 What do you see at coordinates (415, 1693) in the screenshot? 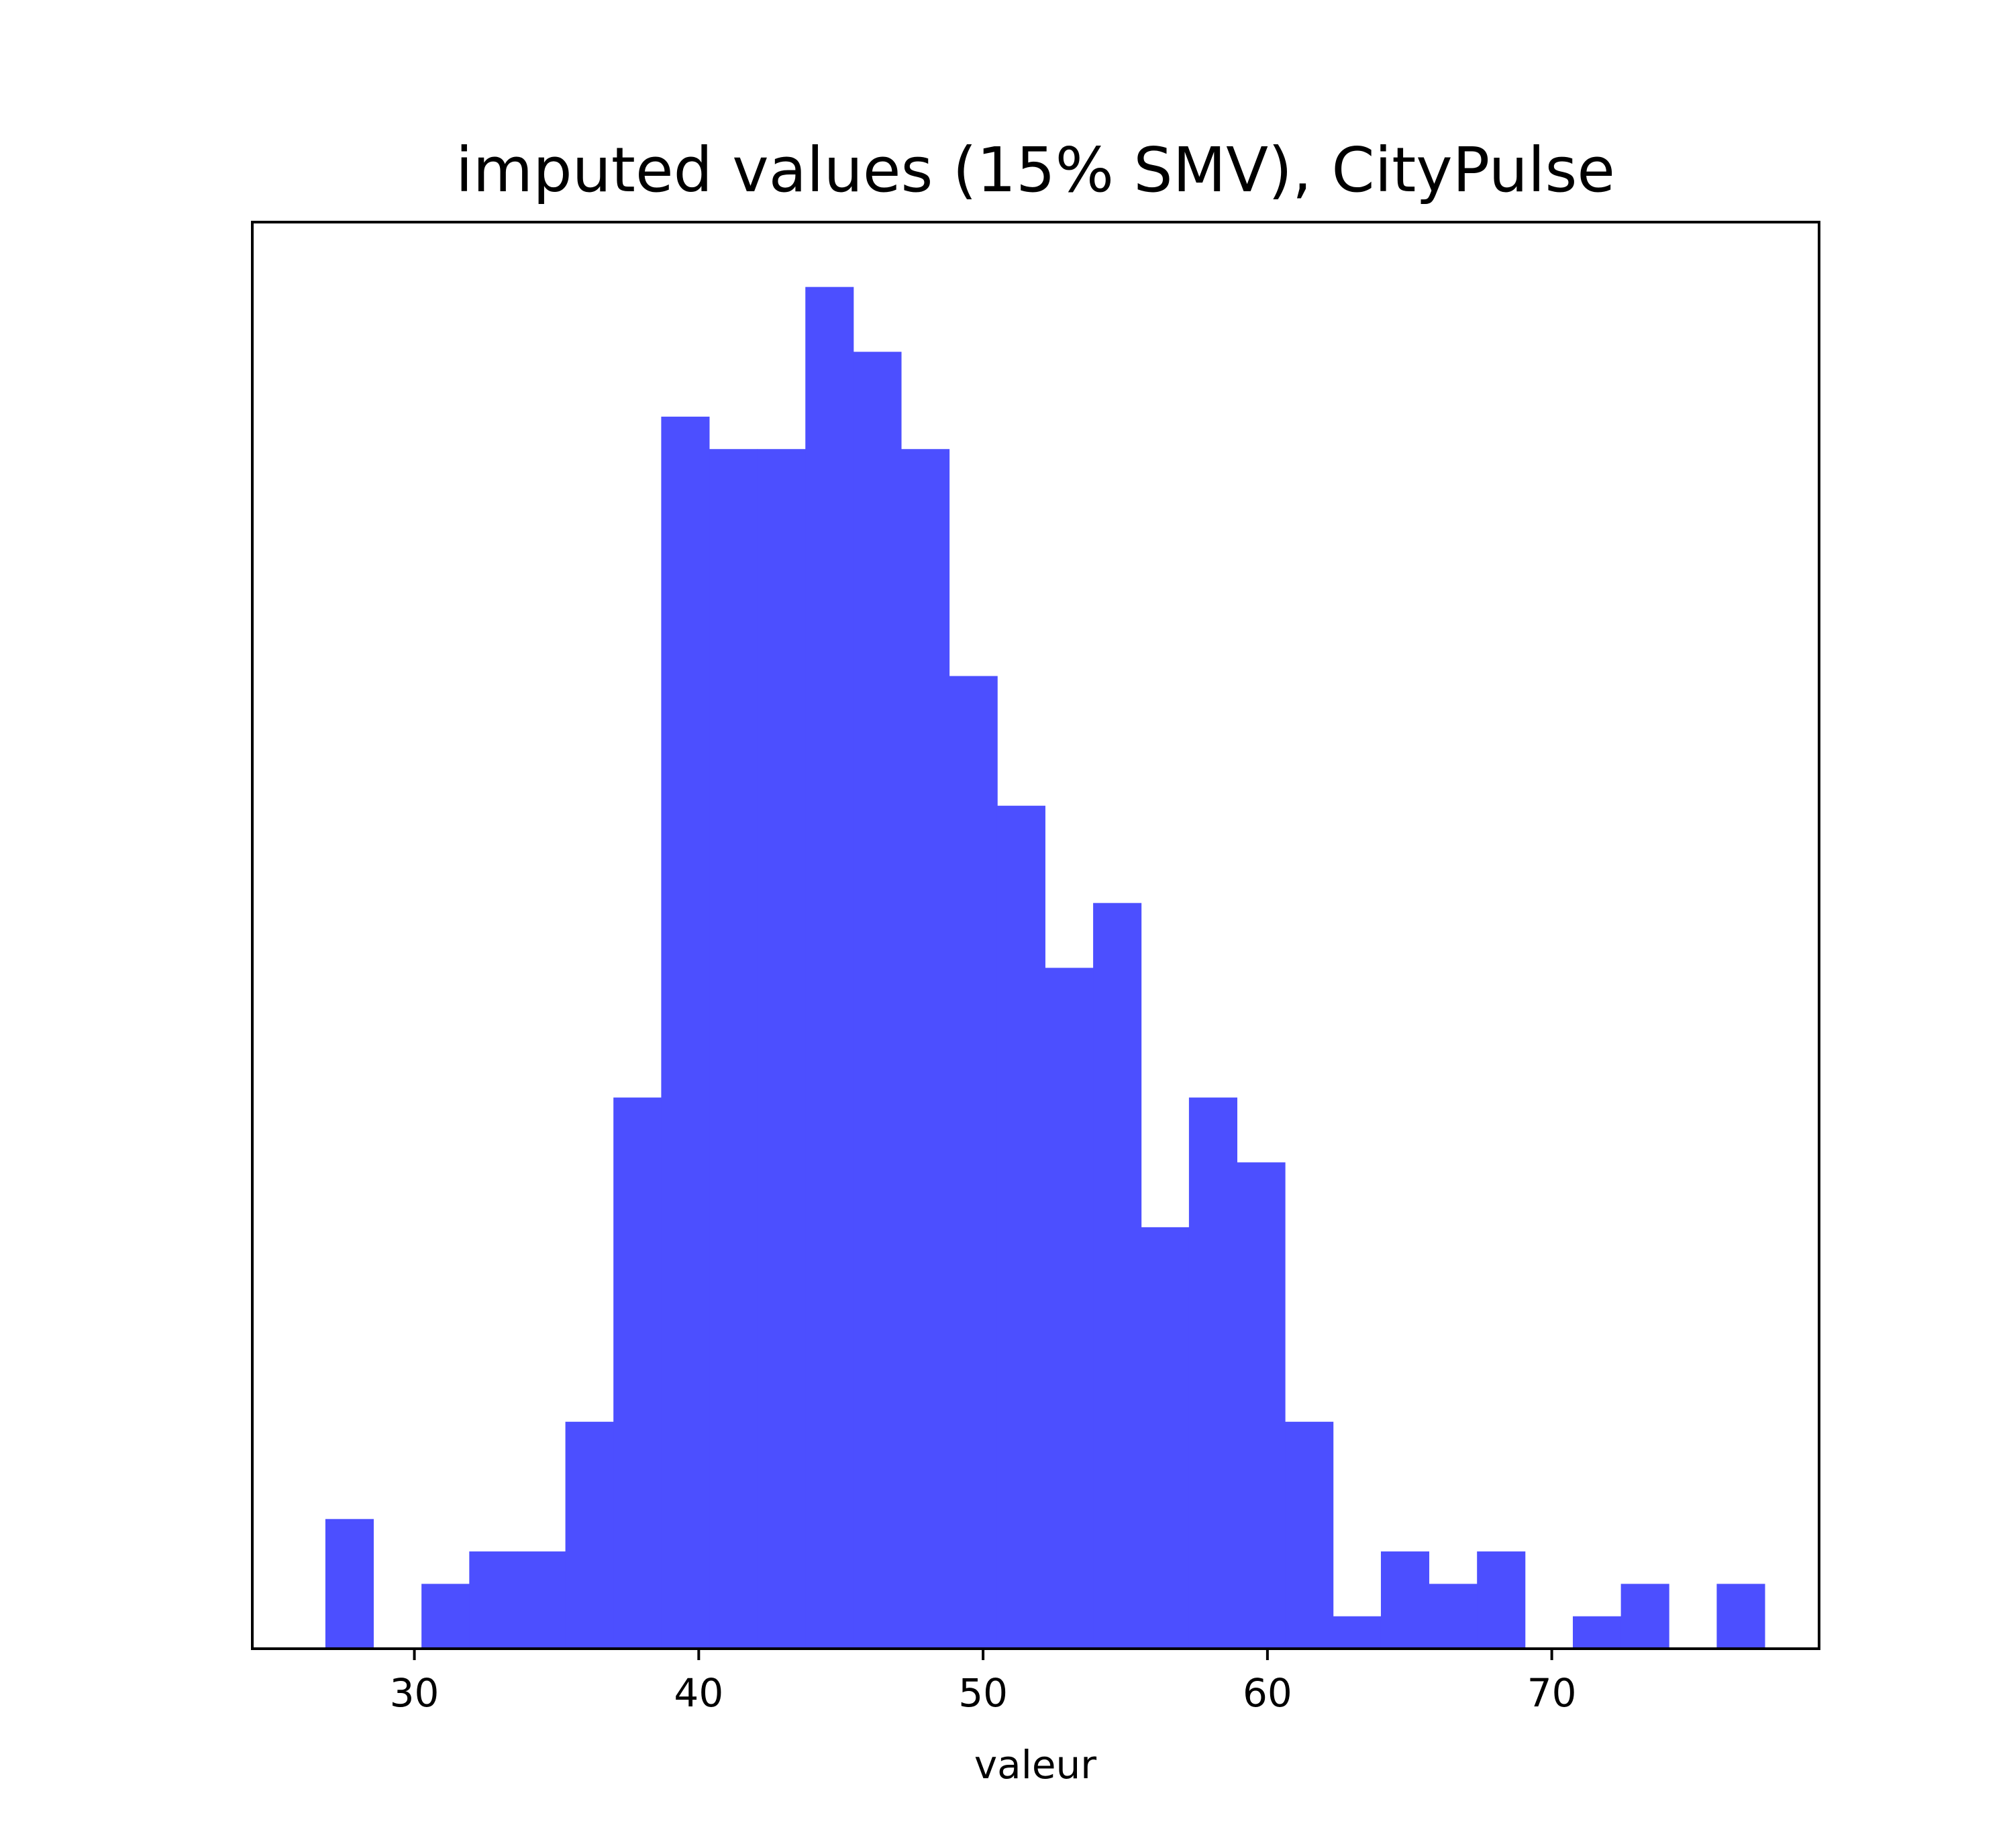
I see `x-tick-label-30: 30` at bounding box center [415, 1693].